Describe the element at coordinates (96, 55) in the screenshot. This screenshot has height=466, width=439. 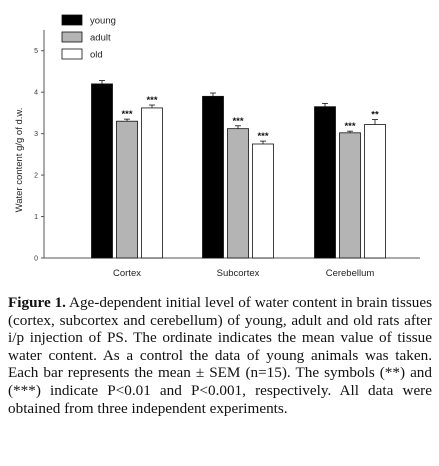
I see `legend-label: old` at that location.